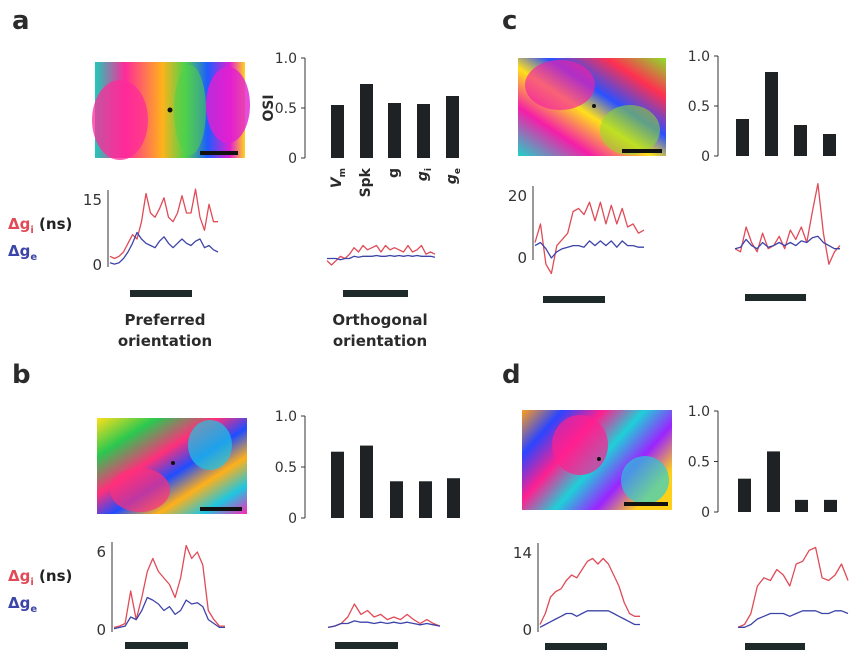  Describe the element at coordinates (424, 174) in the screenshot. I see `osi-category-label: gi` at that location.